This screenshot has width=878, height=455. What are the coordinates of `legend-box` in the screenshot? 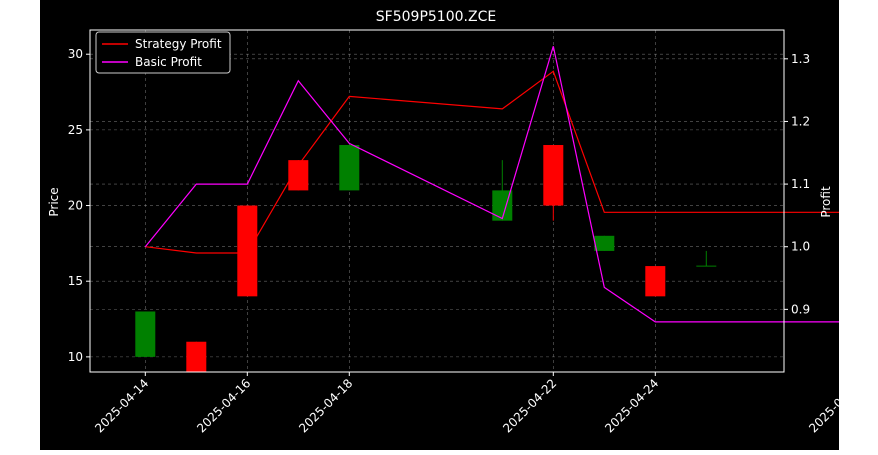 It's located at (163, 52).